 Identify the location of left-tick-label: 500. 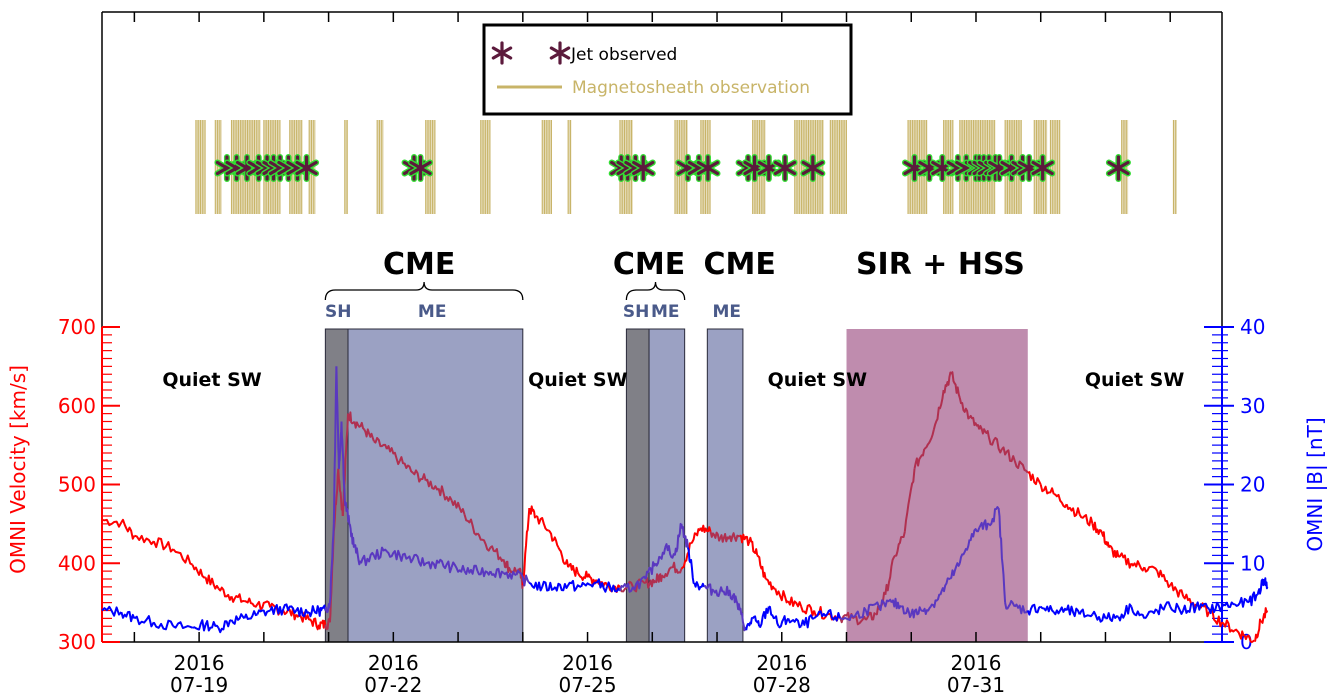
(77, 485).